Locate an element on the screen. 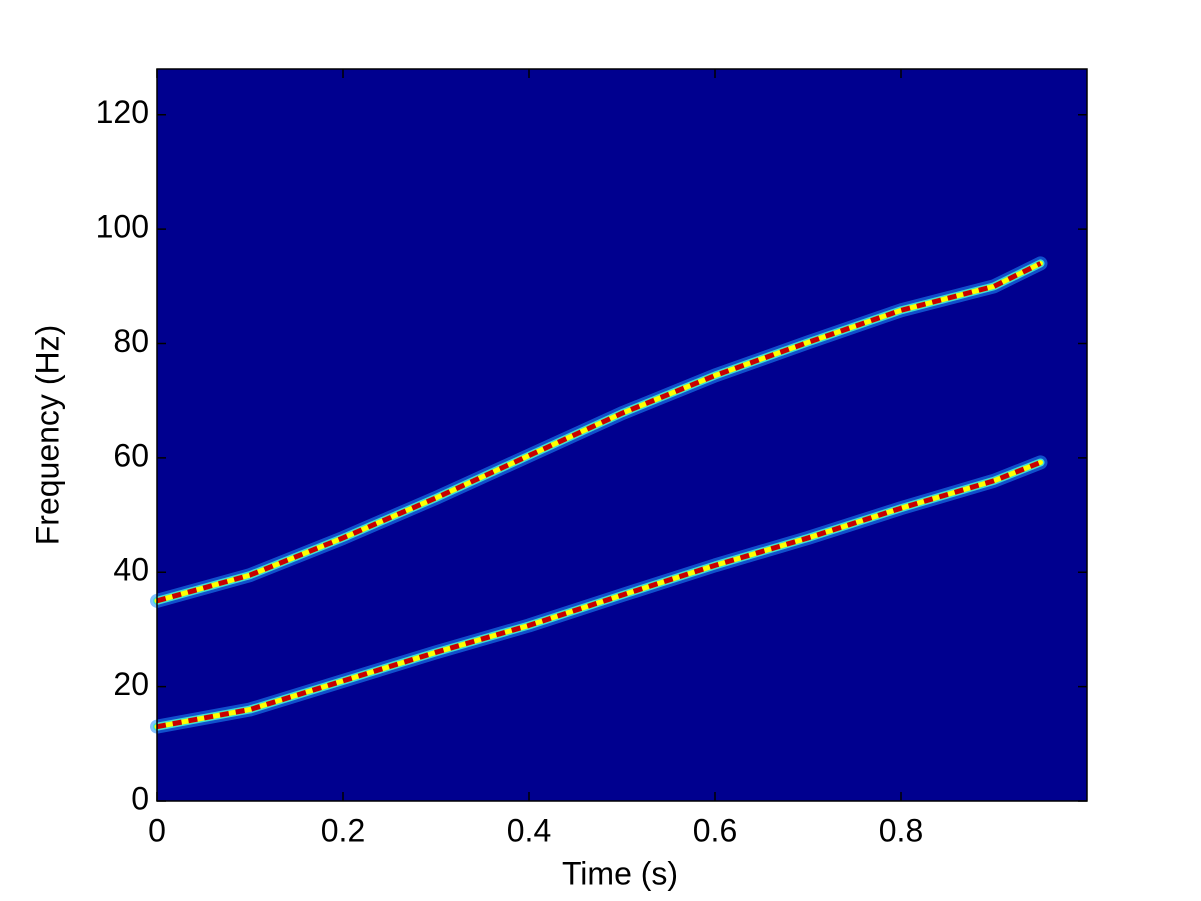  x-tick-label: 0 is located at coordinates (157, 830).